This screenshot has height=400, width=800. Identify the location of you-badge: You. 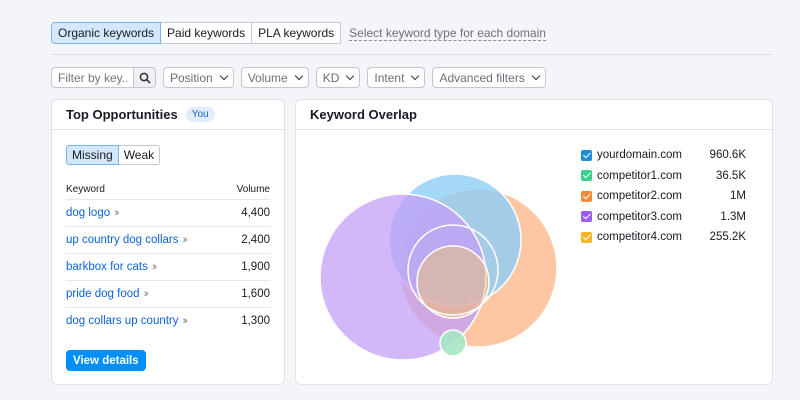
(200, 114).